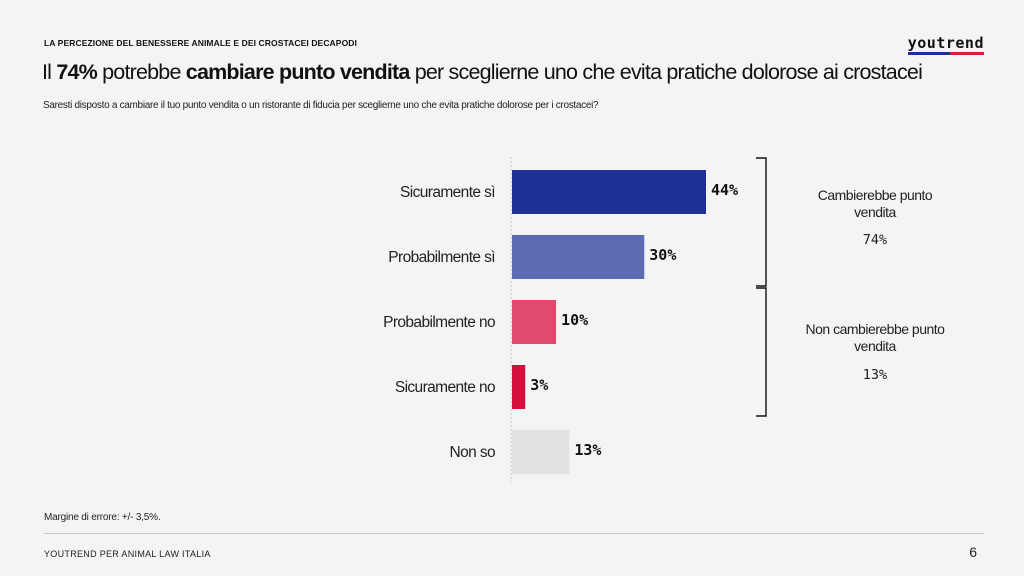  I want to click on value-label-1: 30%, so click(662, 255).